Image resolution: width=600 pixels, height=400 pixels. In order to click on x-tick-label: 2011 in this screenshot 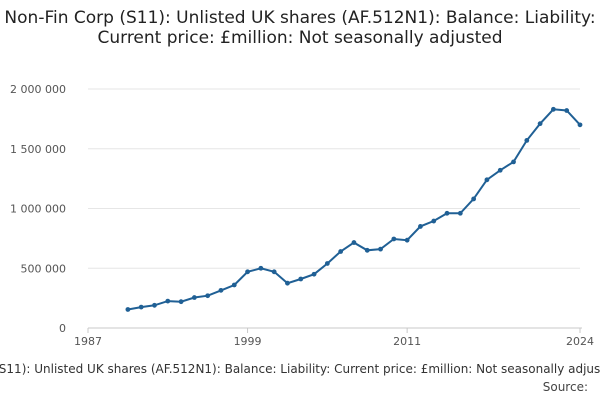, I will do `click(407, 341)`.